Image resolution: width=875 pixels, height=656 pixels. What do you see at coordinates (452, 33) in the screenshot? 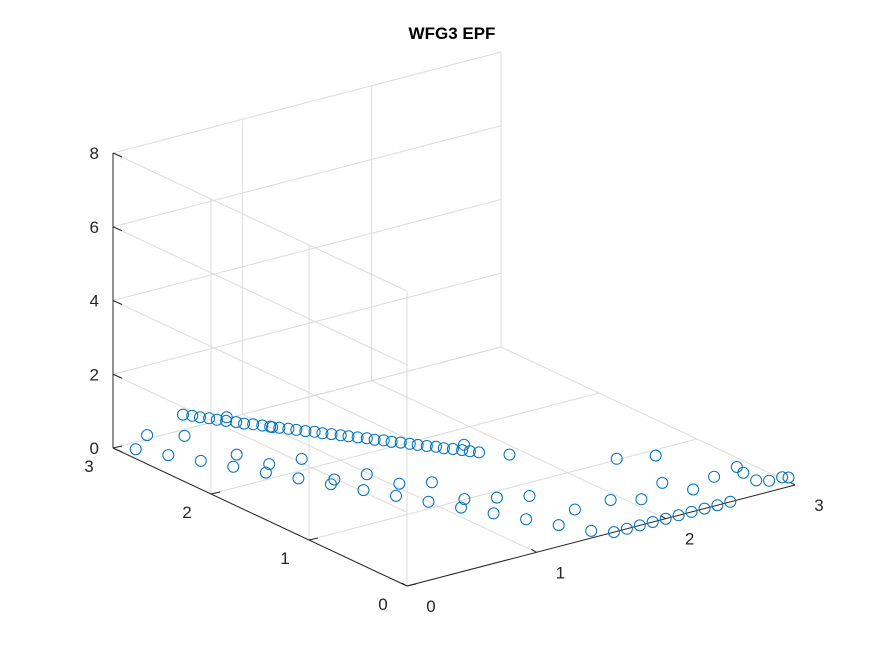
I see `chart-title: WFG3 EPF` at bounding box center [452, 33].